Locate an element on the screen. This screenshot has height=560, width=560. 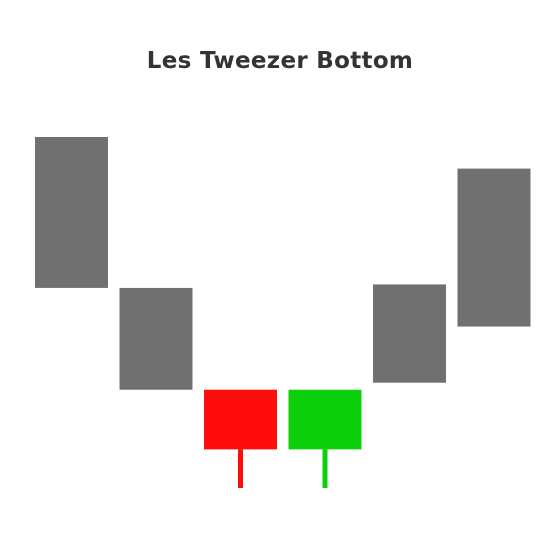
candle-5-body is located at coordinates (409, 333).